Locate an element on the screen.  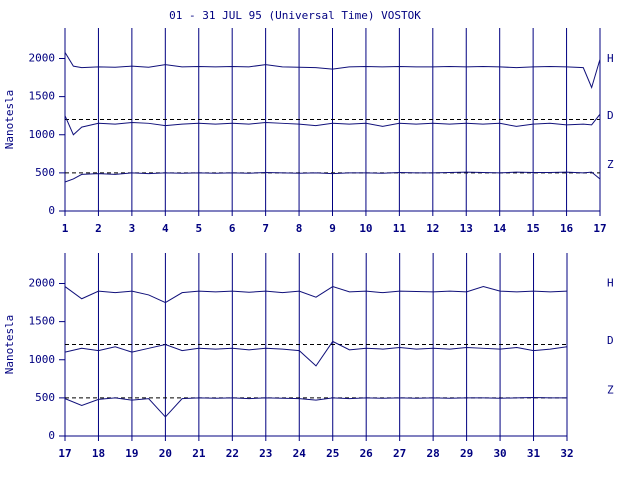
x-tick-label: 6 is located at coordinates (232, 228).